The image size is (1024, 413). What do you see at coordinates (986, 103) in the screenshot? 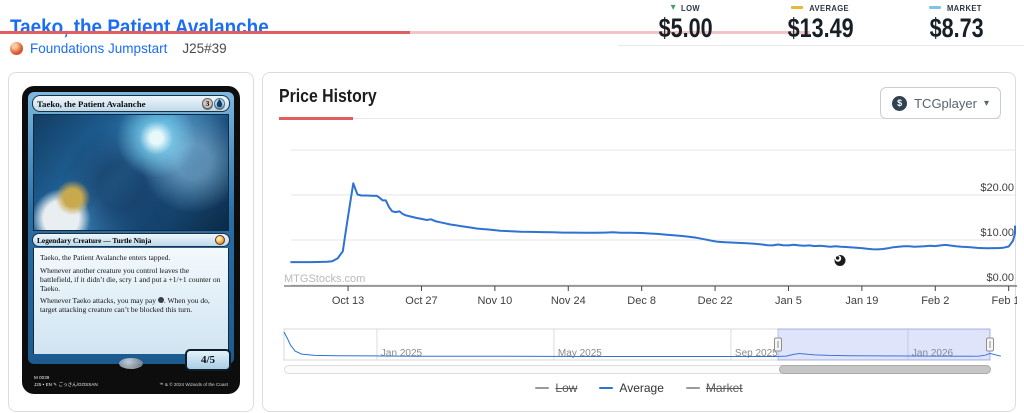
I see `chevron-down-icon: ▾` at bounding box center [986, 103].